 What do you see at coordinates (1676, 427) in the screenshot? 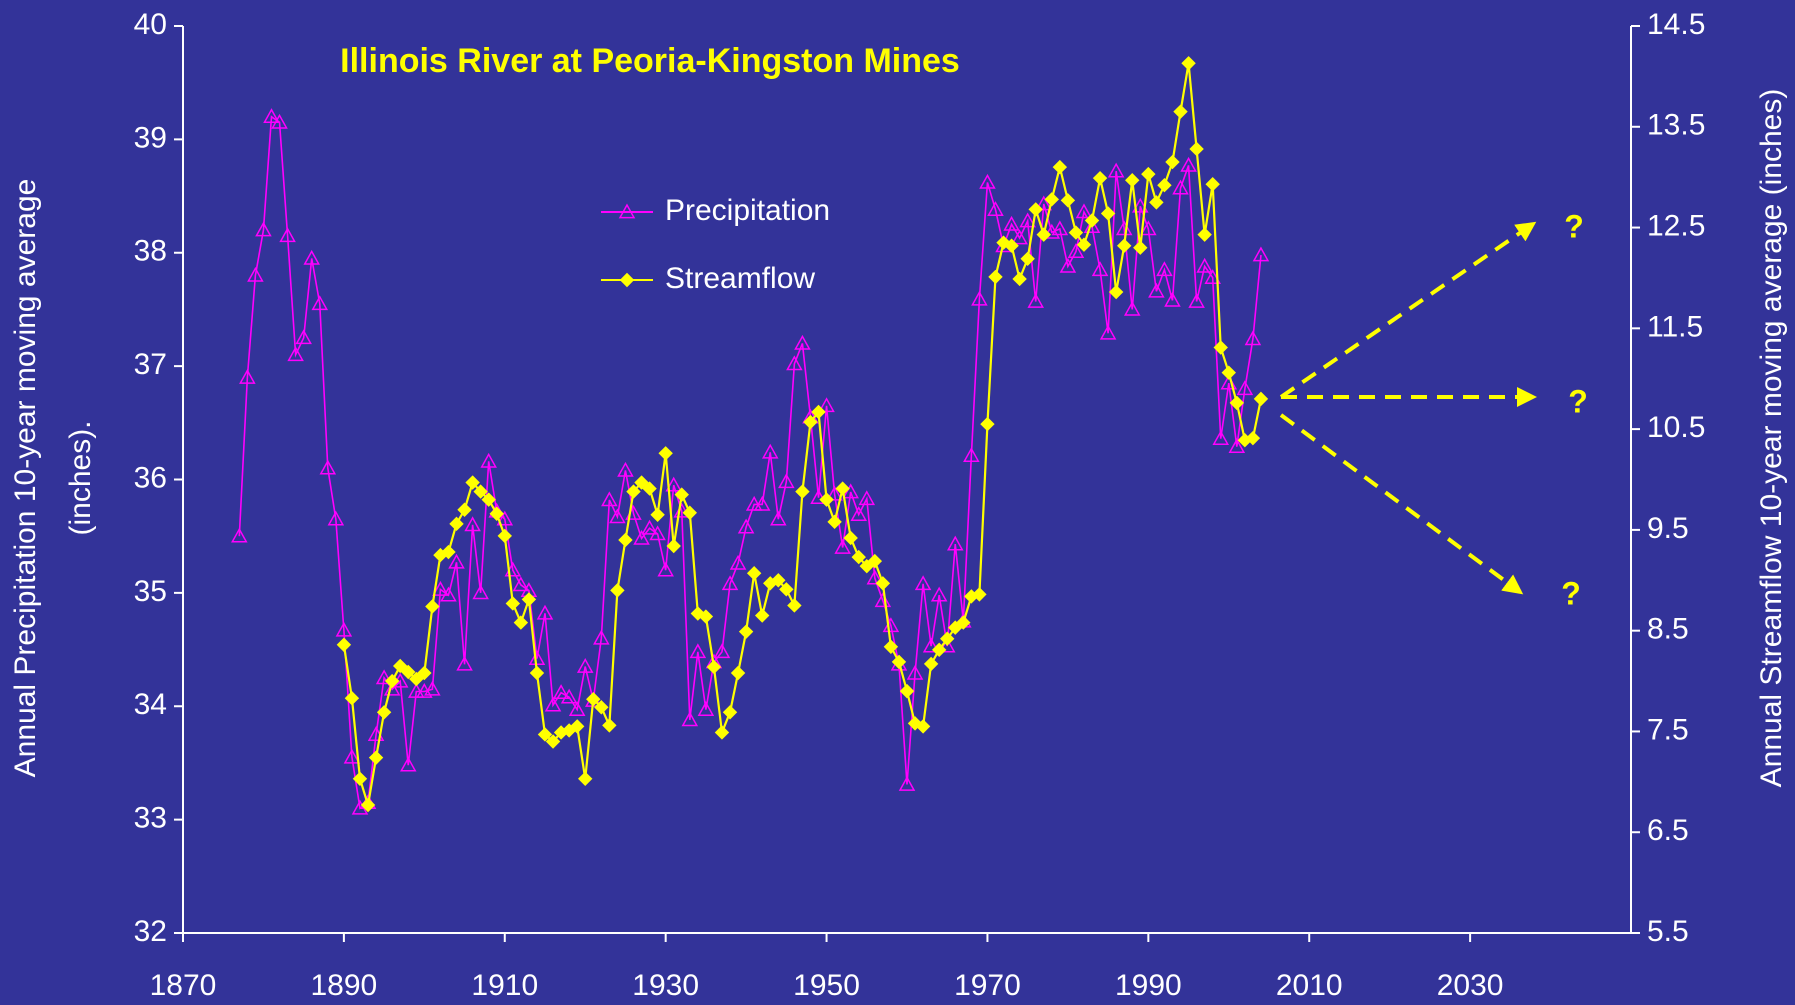
I see `y2-tick-label: 10.5` at bounding box center [1676, 427].